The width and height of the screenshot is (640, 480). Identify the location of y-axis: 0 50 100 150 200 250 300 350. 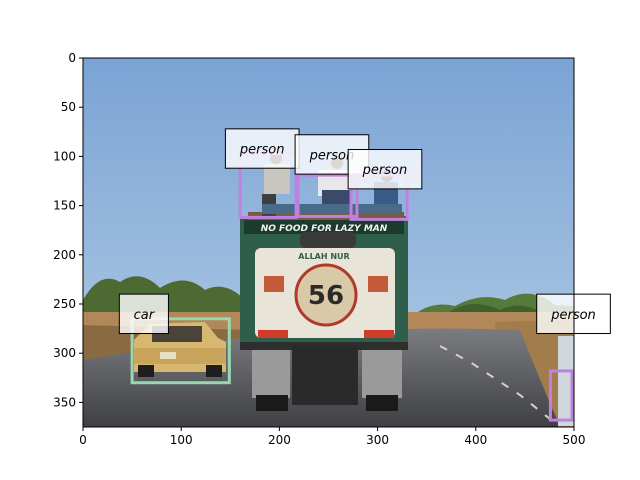
(68, 230).